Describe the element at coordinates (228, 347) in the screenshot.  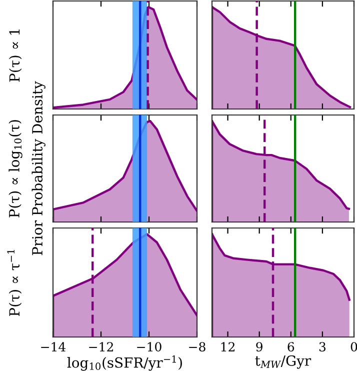
I see `x-tick-label: 12` at that location.